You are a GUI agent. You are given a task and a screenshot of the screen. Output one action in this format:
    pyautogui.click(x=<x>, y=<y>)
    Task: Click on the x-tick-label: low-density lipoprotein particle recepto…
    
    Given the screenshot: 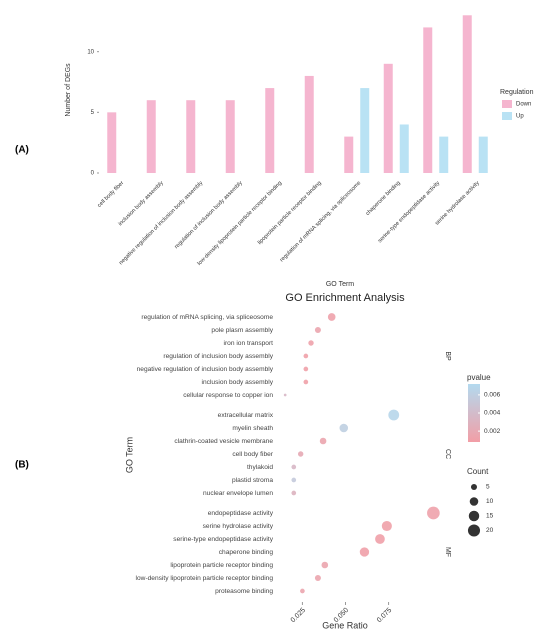 What is the action you would take?
    pyautogui.click(x=240, y=223)
    